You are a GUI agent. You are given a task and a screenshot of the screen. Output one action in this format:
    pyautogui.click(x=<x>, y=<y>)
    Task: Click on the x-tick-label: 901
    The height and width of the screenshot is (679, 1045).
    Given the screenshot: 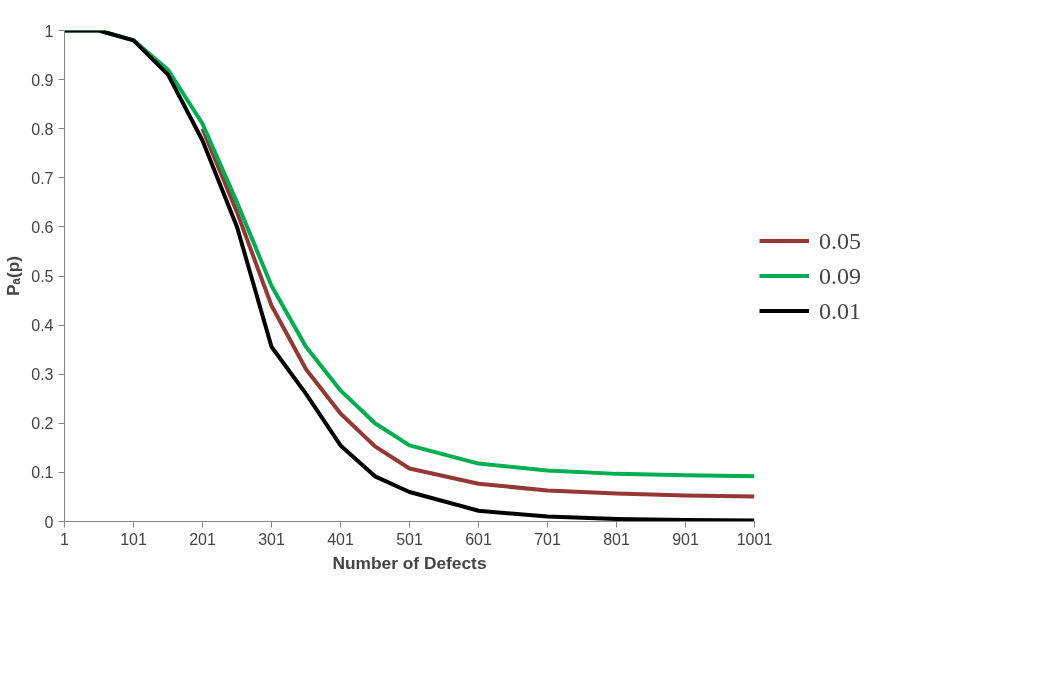 What is the action you would take?
    pyautogui.click(x=685, y=539)
    